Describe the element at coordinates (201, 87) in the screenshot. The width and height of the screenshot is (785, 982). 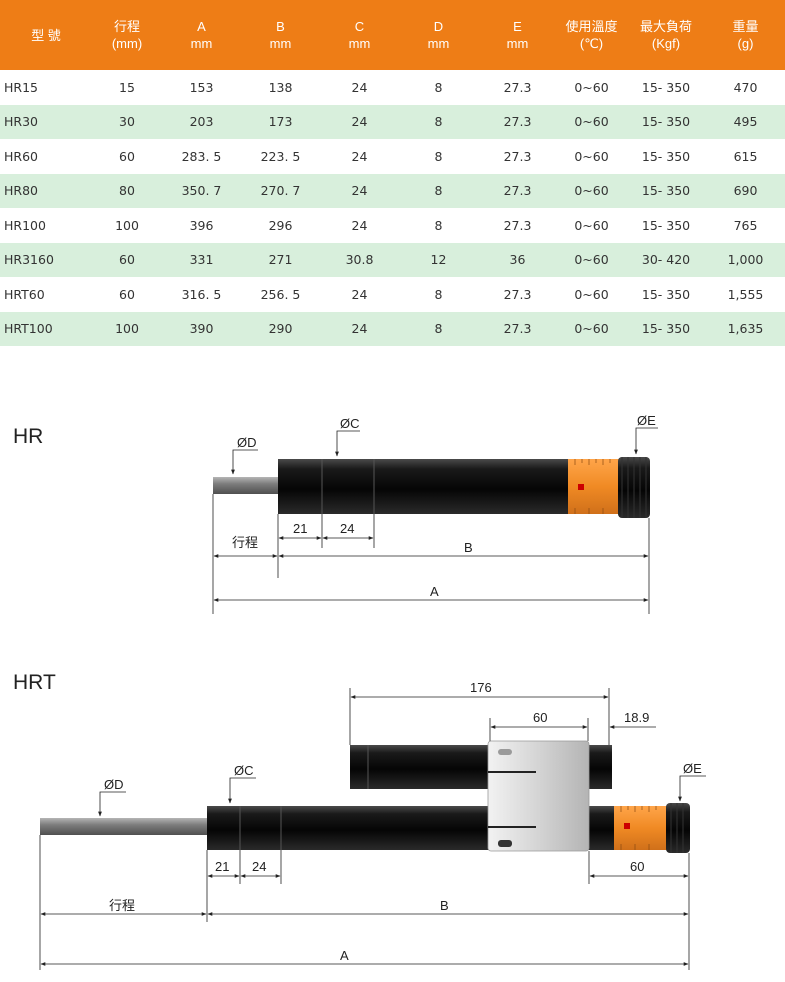
I see `table-cell: 153` at that location.